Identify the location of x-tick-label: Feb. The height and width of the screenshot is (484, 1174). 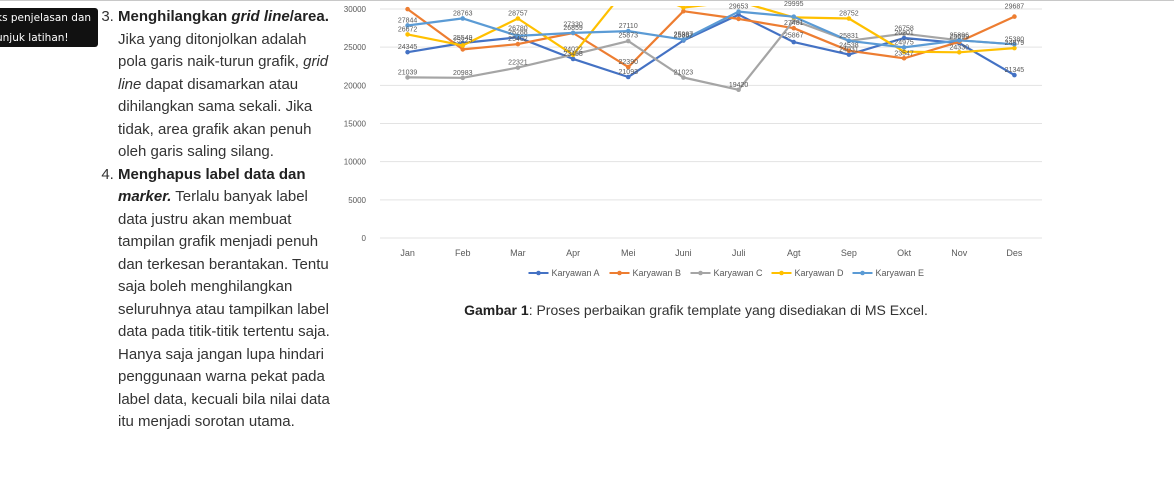
(463, 253).